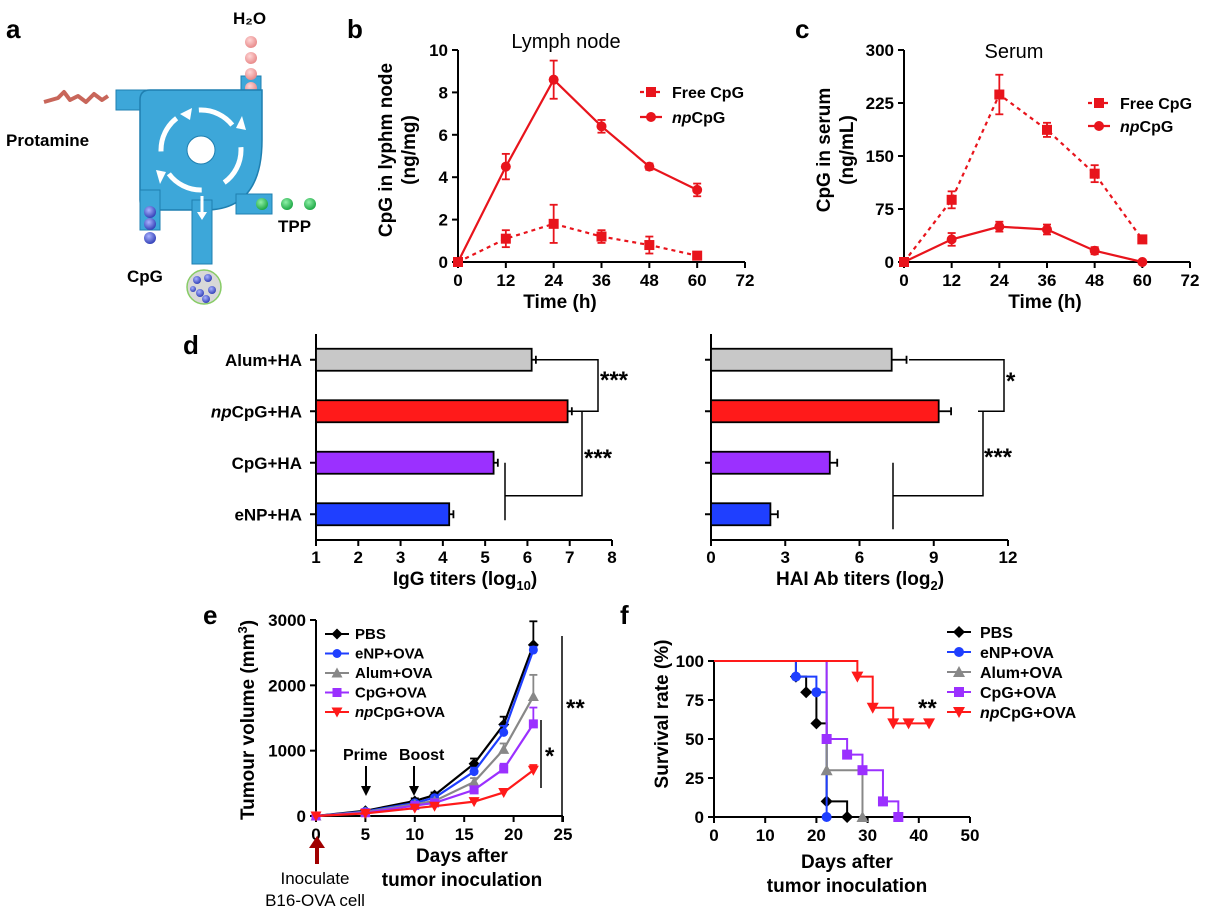  Describe the element at coordinates (959, 671) in the screenshot. I see `legend-alum-ova-marker` at that location.